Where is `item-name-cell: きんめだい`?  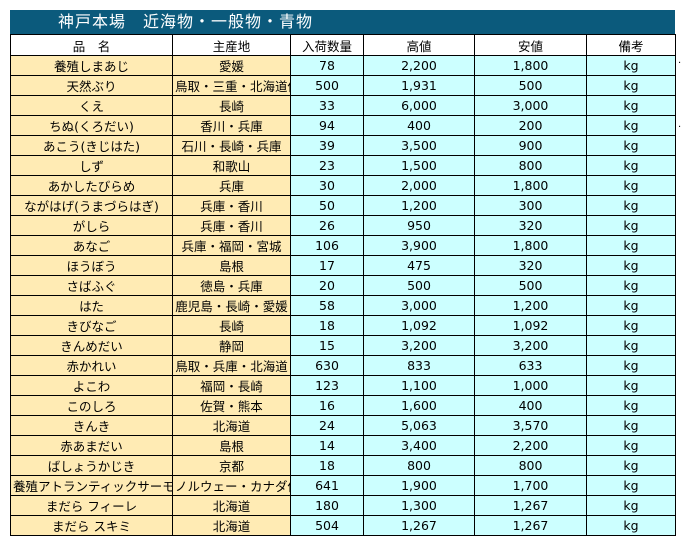
item-name-cell: きんめだい is located at coordinates (91, 345).